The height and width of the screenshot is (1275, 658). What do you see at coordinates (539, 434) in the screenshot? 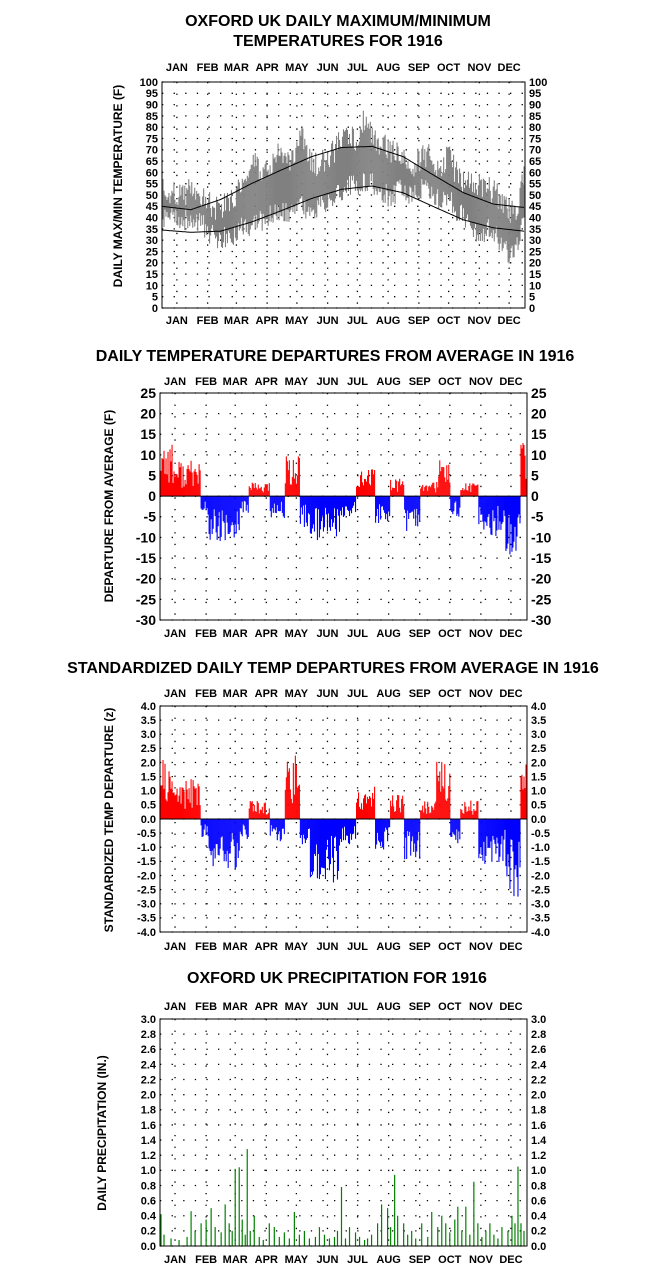
I see `y-tick-label-right: 15` at bounding box center [539, 434].